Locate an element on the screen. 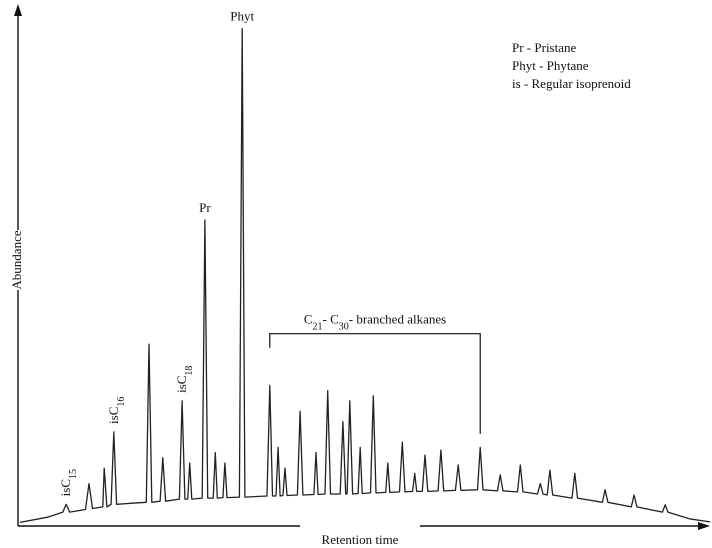 The image size is (712, 548). legend-line: Pr - Pristane is located at coordinates (544, 47).